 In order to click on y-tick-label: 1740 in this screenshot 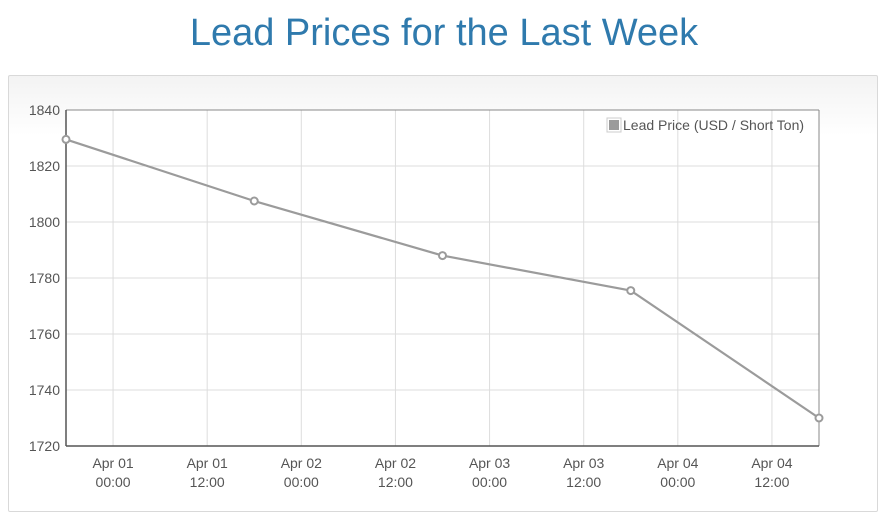, I will do `click(44, 390)`.